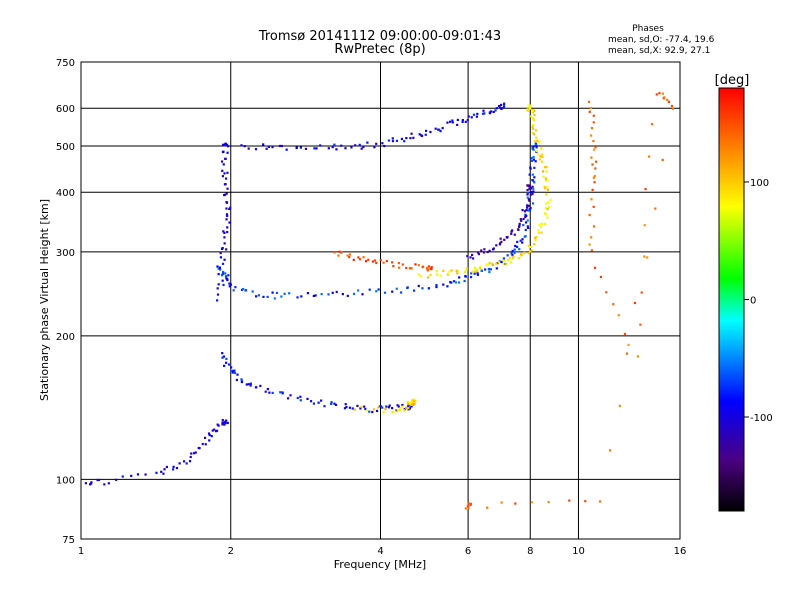  I want to click on y-tick-label: 300, so click(65, 253).